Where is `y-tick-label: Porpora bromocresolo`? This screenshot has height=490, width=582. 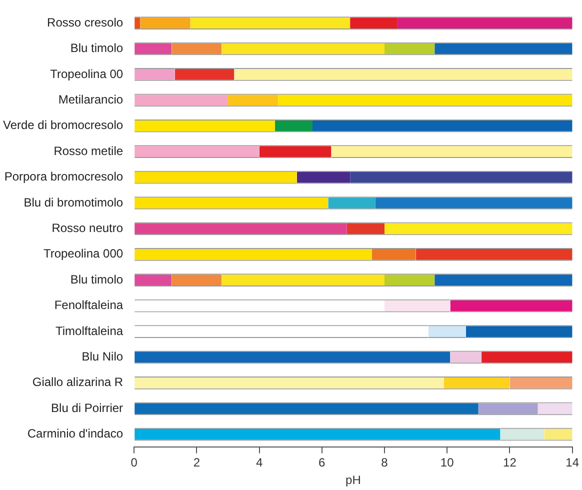
y-tick-label: Porpora bromocresolo is located at coordinates (64, 177).